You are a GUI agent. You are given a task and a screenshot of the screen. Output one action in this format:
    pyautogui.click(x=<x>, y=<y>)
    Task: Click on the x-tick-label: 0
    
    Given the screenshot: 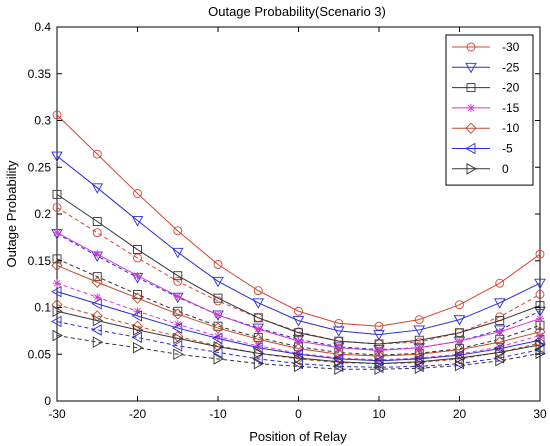 What is the action you would take?
    pyautogui.click(x=298, y=414)
    